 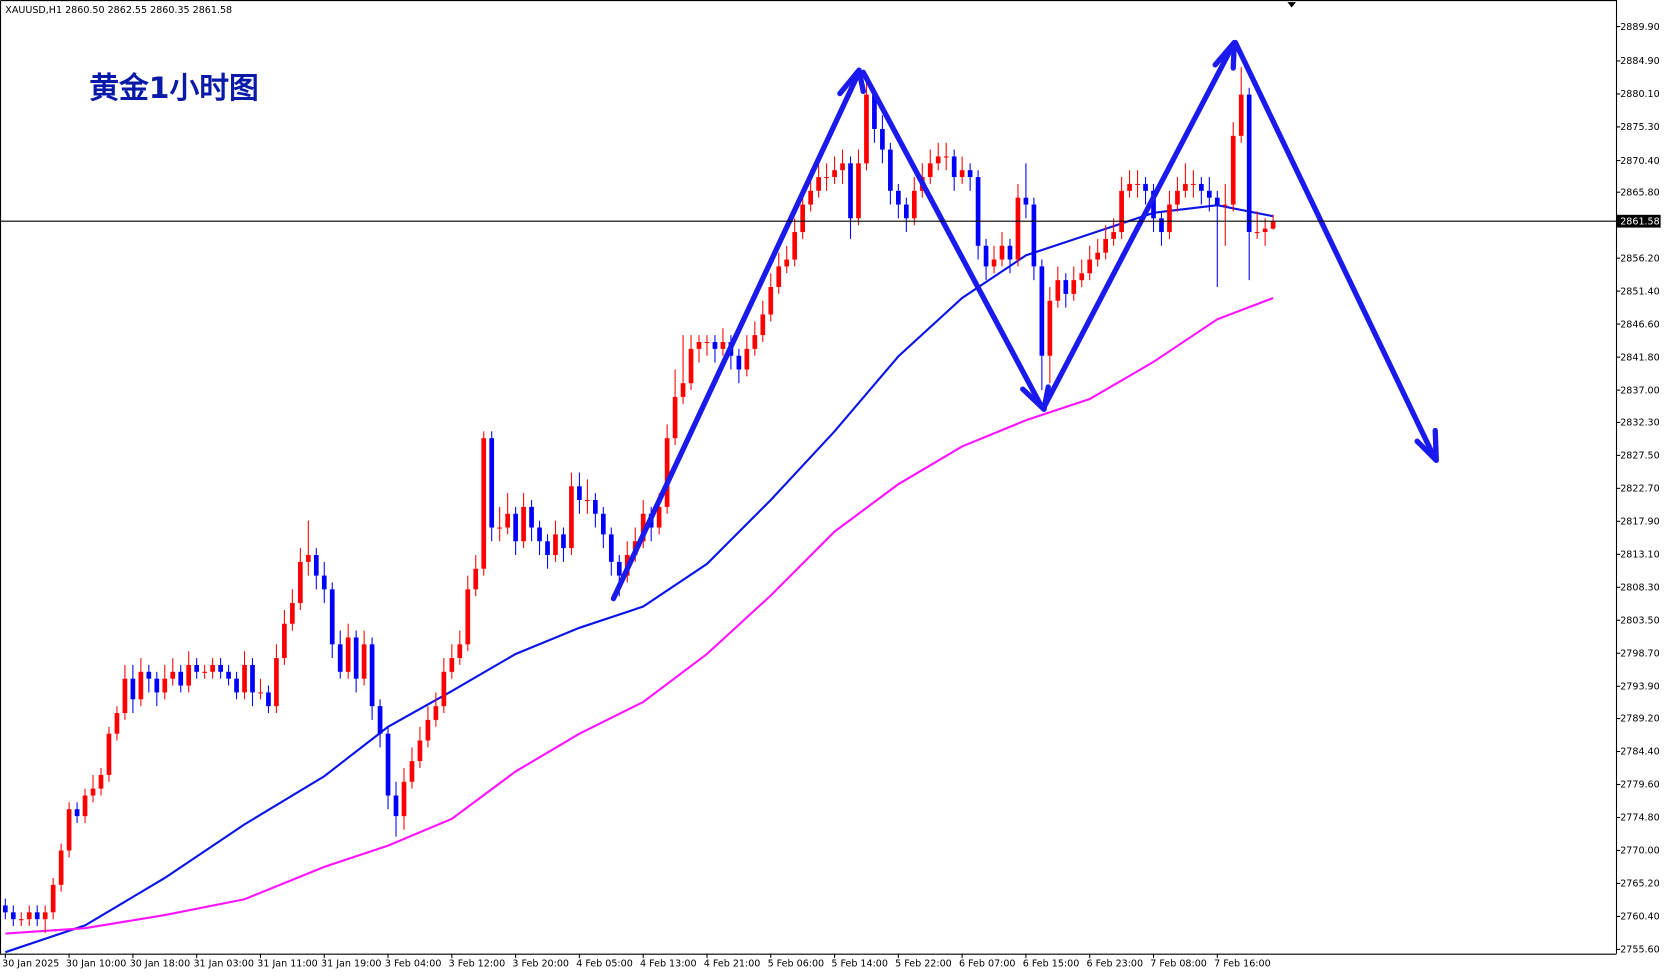 I want to click on x-tick-label: 31 Jan 11:00, so click(x=287, y=963).